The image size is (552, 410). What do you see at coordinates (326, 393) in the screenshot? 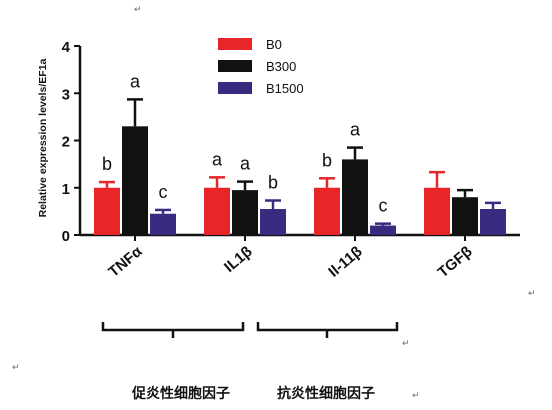
I see `caption-anti-inflammatory: 抗炎性细胞因子` at bounding box center [326, 393].